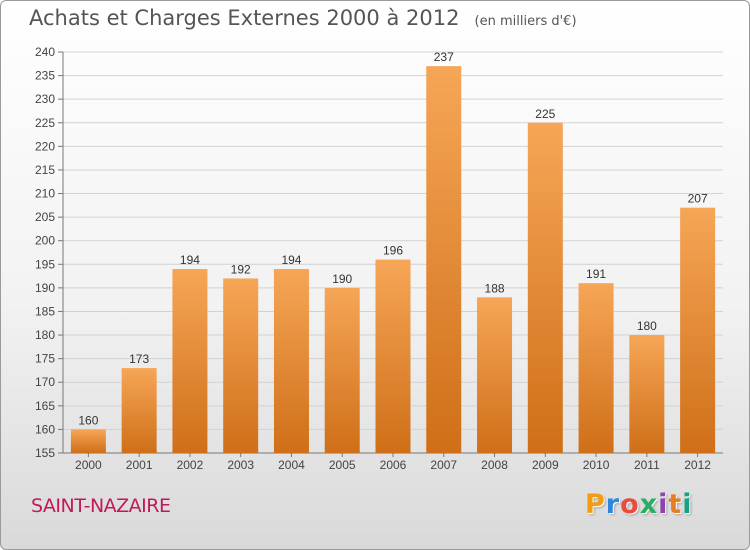 Image resolution: width=750 pixels, height=550 pixels. What do you see at coordinates (45, 264) in the screenshot?
I see `y-tick-label: 195` at bounding box center [45, 264].